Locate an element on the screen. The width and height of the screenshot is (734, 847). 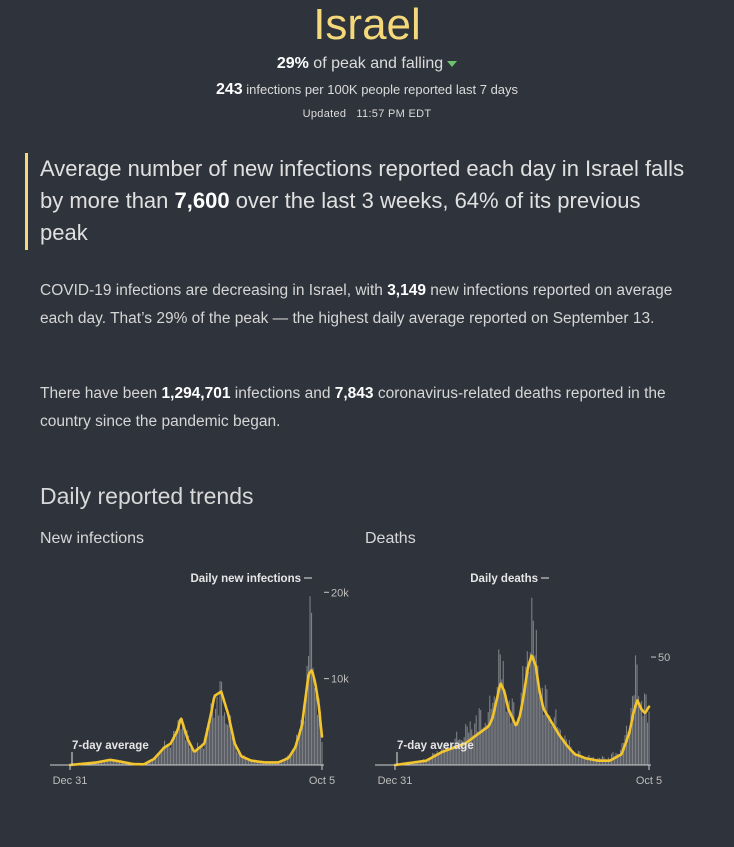
x-end-label: Oct 5 is located at coordinates (649, 781).